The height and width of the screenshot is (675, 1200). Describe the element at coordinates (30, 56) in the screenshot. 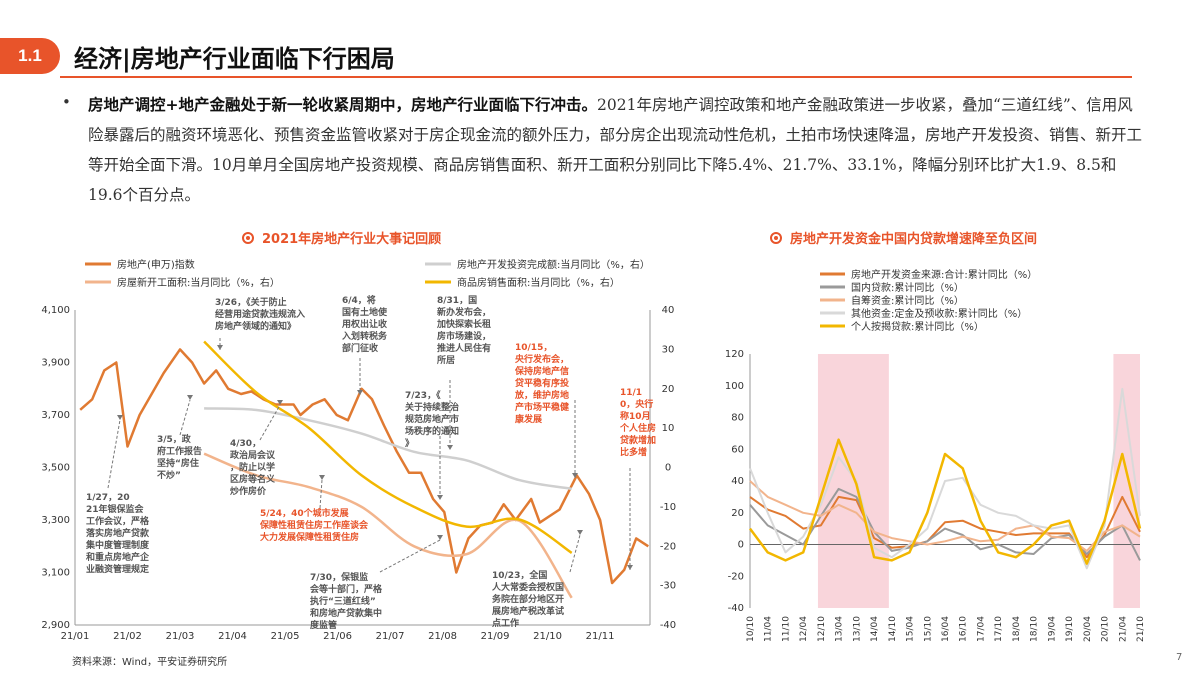

I see `section-badge: 1.1` at that location.